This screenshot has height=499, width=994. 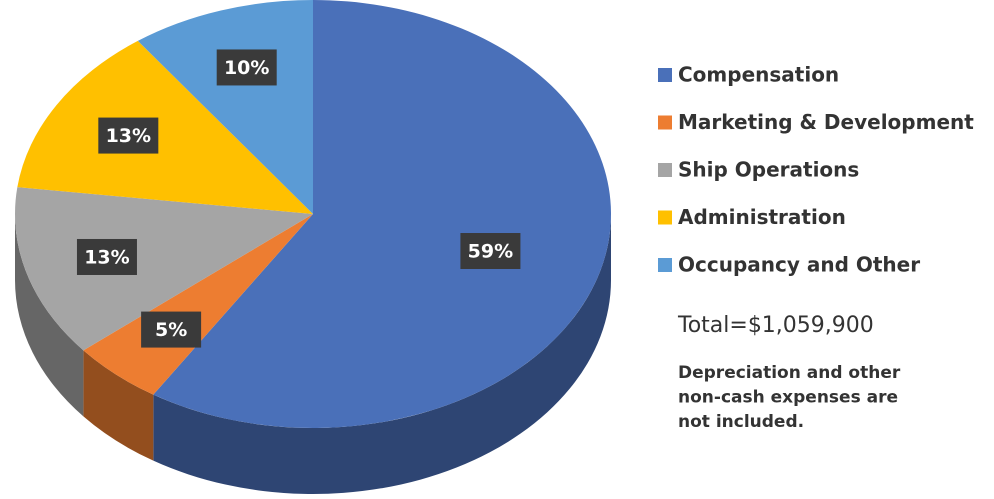 What do you see at coordinates (788, 398) in the screenshot?
I see `note-line: non-cash expenses are` at bounding box center [788, 398].